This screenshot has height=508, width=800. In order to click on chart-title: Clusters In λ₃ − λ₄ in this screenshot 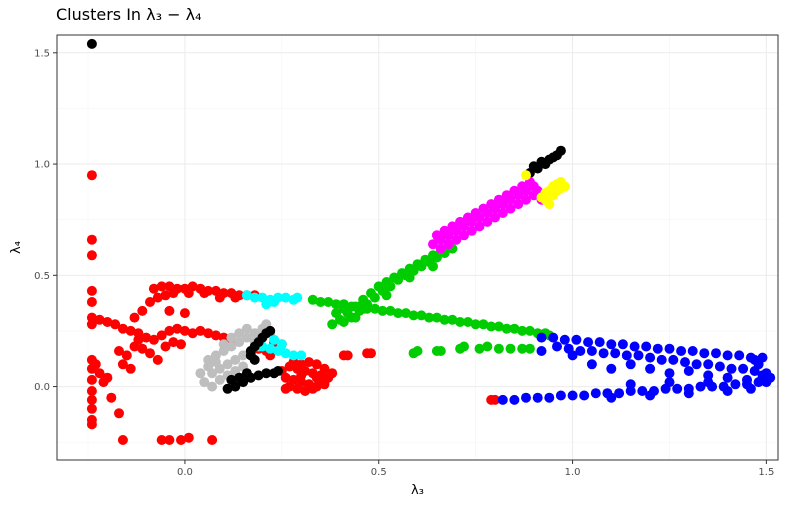, I will do `click(129, 14)`.